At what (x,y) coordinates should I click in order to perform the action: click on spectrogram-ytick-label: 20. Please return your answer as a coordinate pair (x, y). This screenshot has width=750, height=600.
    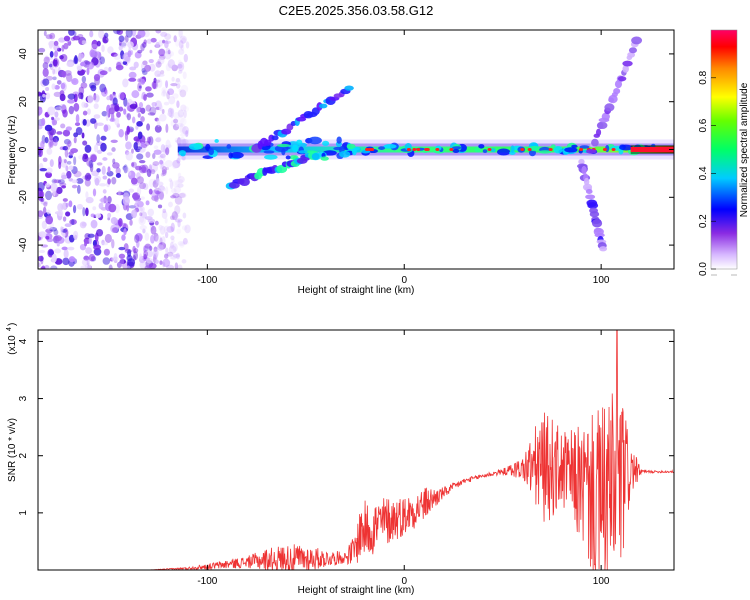
    Looking at the image, I should click on (23, 102).